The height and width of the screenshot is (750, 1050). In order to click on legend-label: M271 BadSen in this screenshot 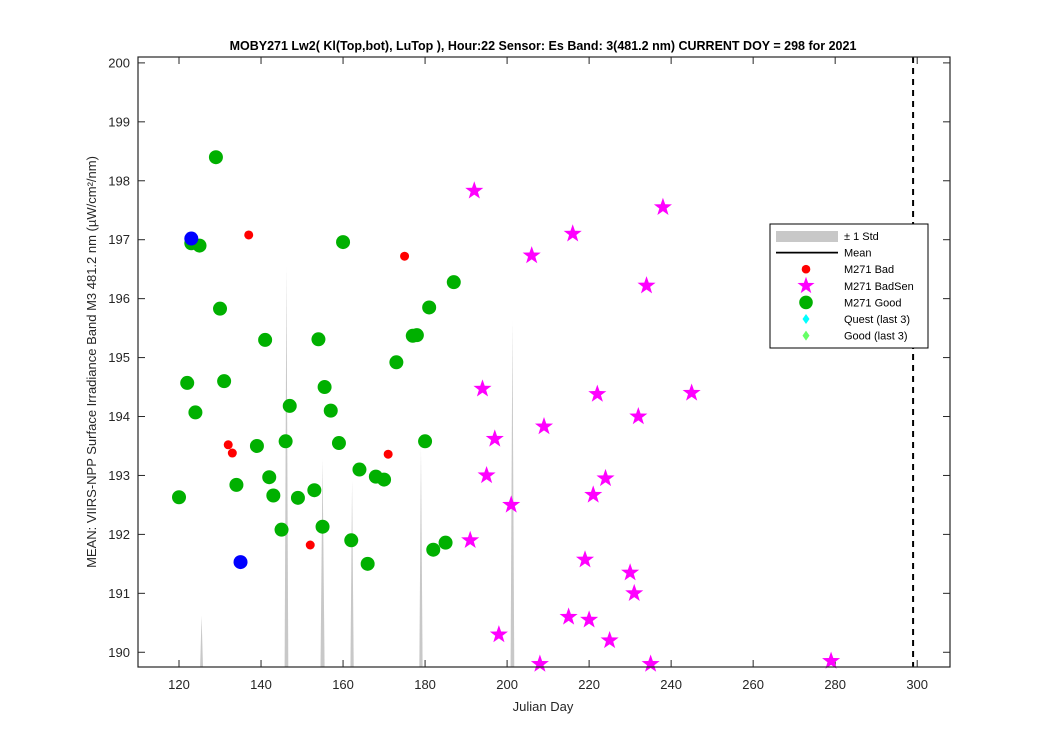, I will do `click(879, 287)`.